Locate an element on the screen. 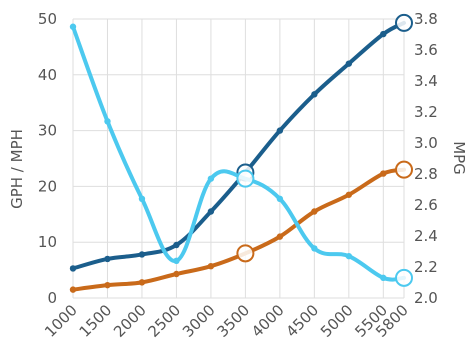 The image size is (472, 351). y-axis-right-title: MPG is located at coordinates (459, 158).